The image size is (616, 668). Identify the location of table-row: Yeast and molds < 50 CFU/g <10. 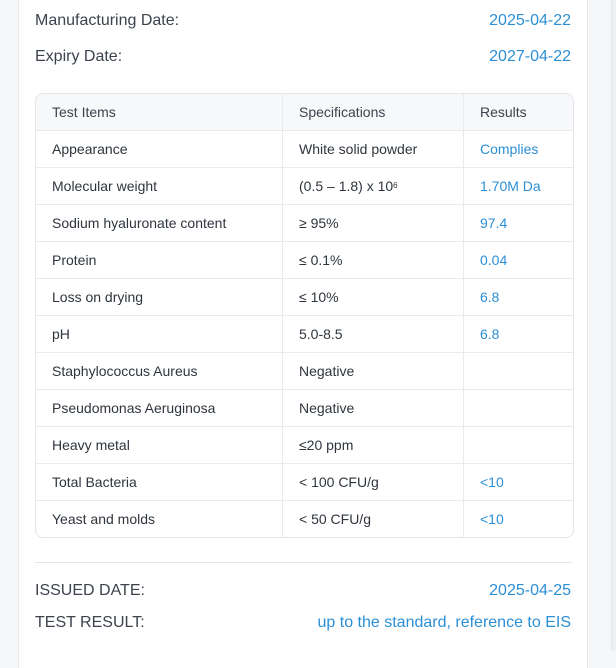
(304, 518).